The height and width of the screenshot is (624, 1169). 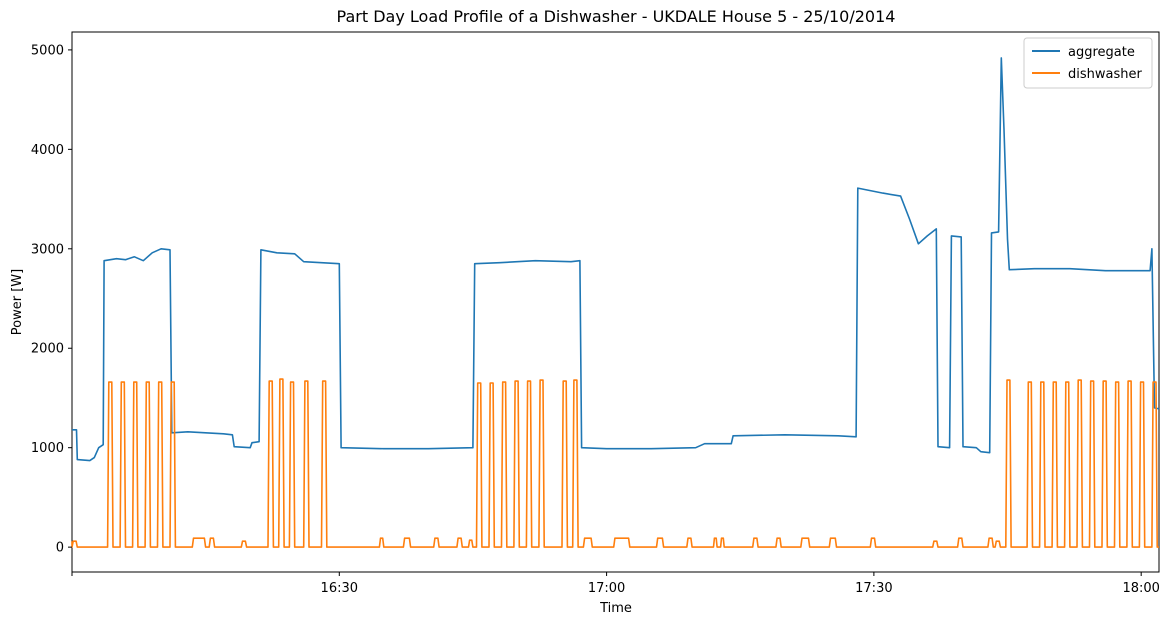 I want to click on x-axis-ticks: 16:30 17:00 17:30 18:00, so click(x=615, y=584).